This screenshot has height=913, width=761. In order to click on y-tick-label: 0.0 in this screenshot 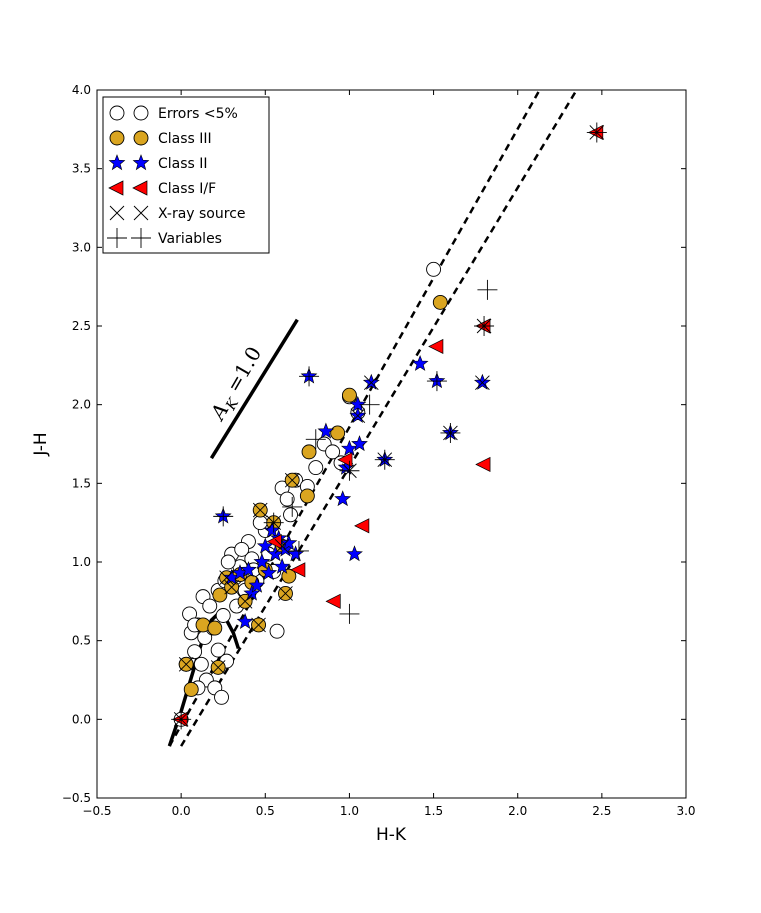, I will do `click(81, 719)`.